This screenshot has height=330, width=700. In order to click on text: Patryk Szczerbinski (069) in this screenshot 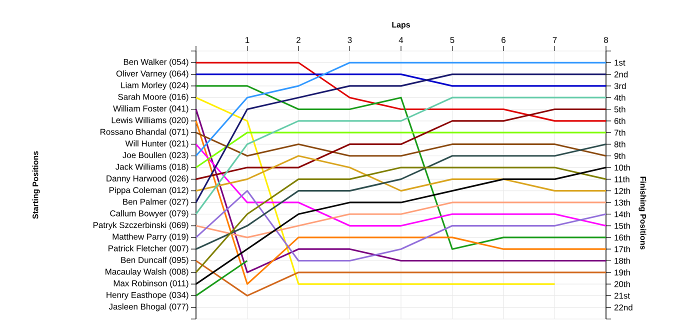, I will do `click(140, 226)`.